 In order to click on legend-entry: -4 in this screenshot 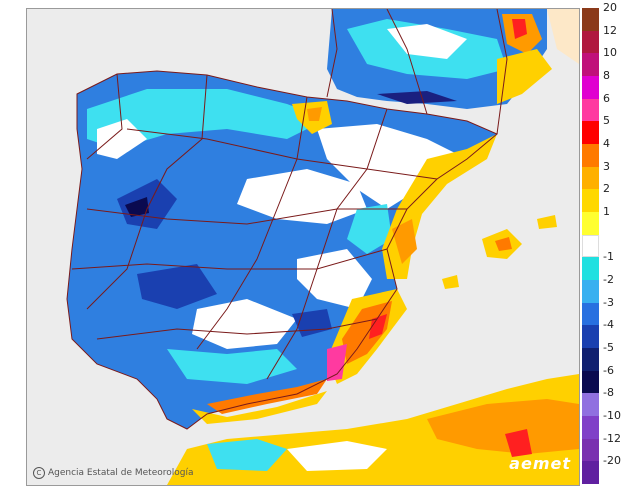, I will do `click(606, 333)`.